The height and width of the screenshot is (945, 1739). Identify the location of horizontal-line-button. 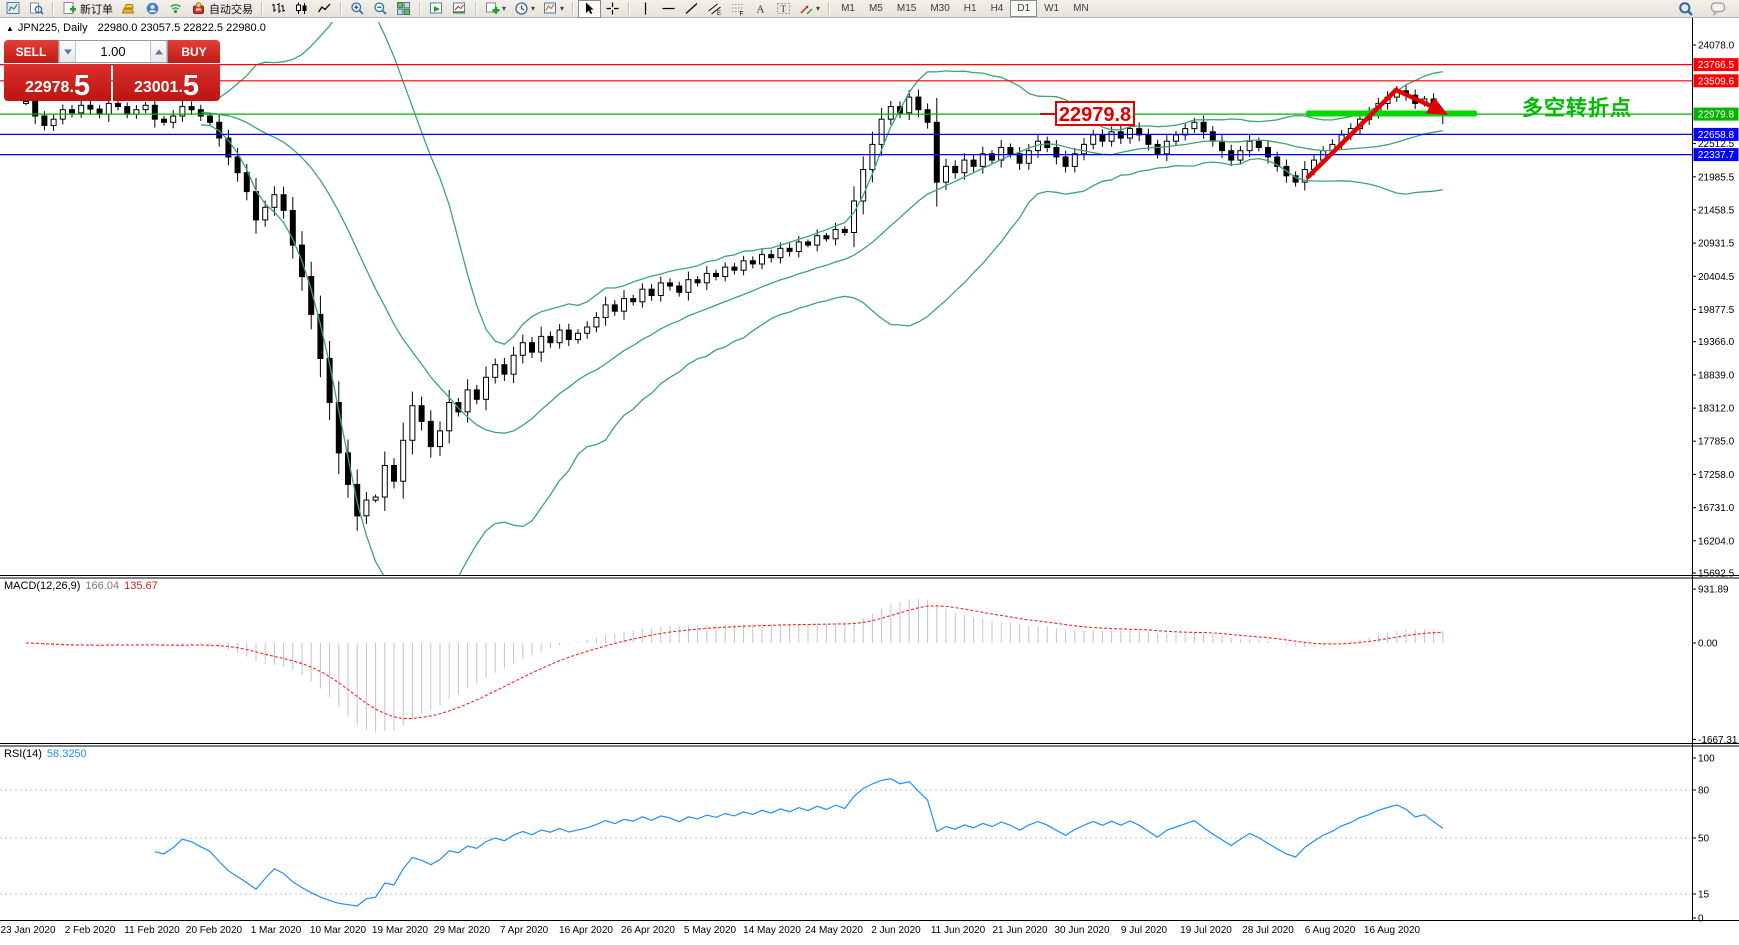
(668, 9).